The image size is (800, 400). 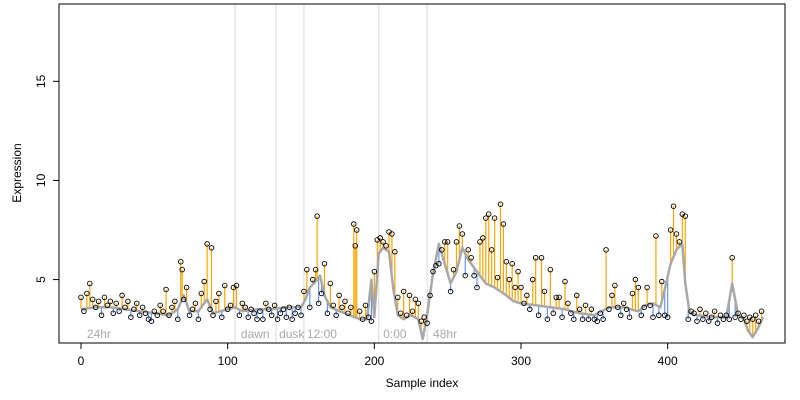 What do you see at coordinates (374, 361) in the screenshot?
I see `x-tick-label: 200` at bounding box center [374, 361].